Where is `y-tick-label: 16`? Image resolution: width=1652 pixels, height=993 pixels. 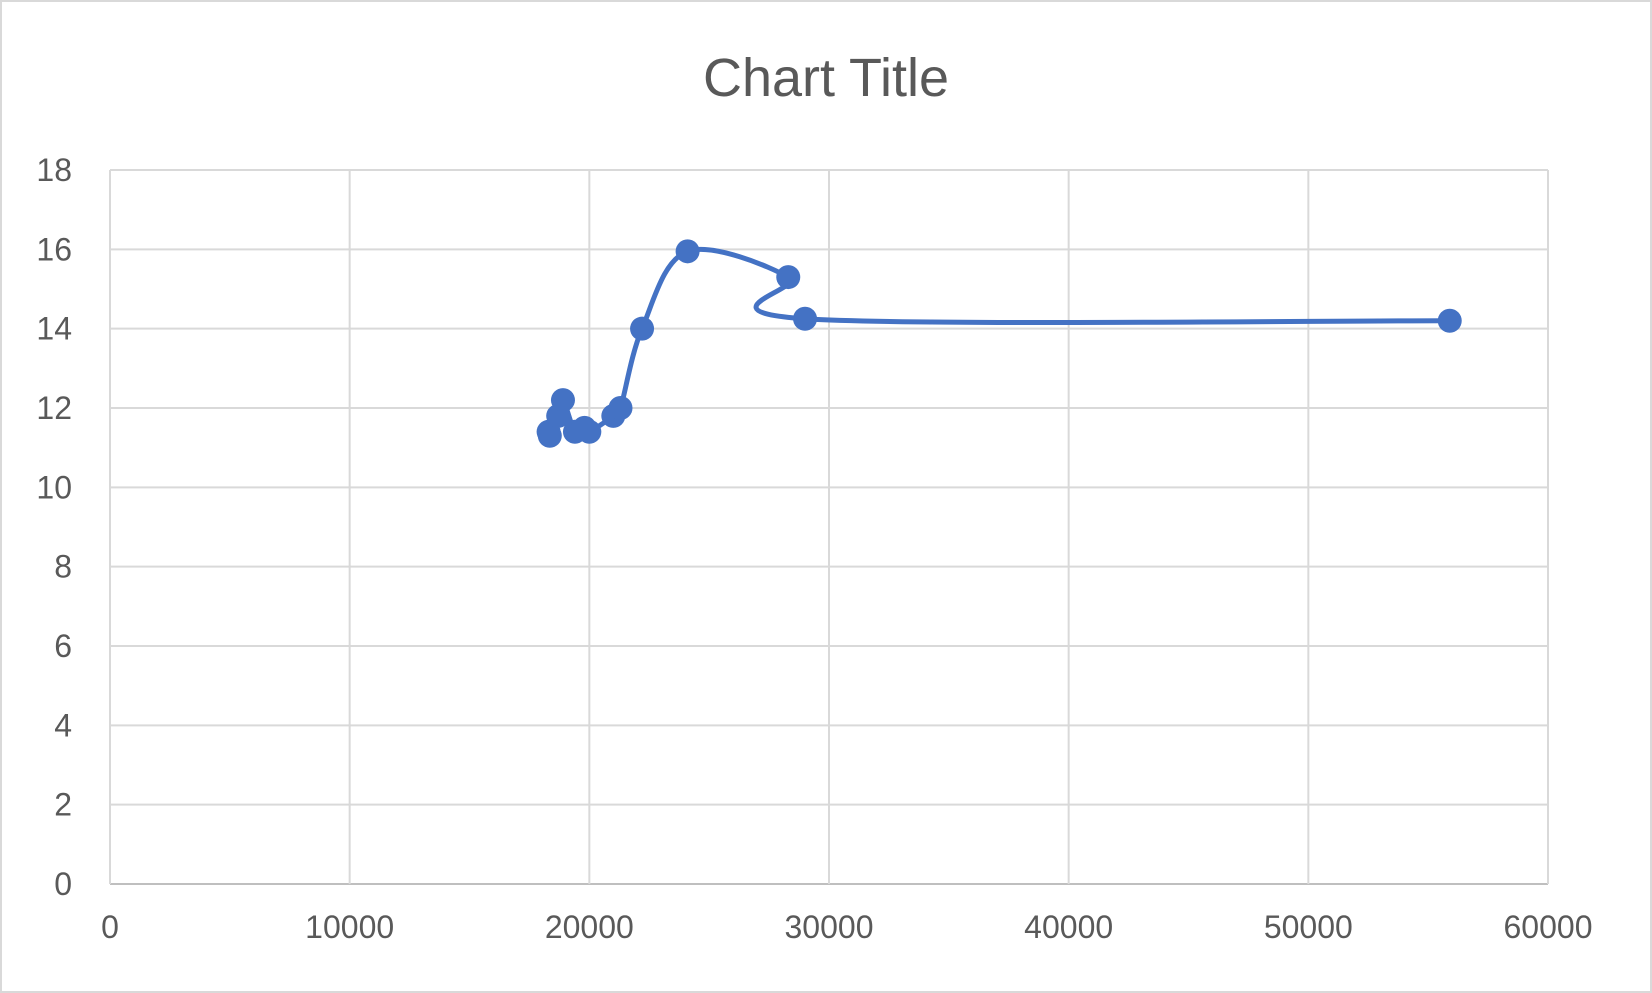 y-tick-label: 16 is located at coordinates (54, 249).